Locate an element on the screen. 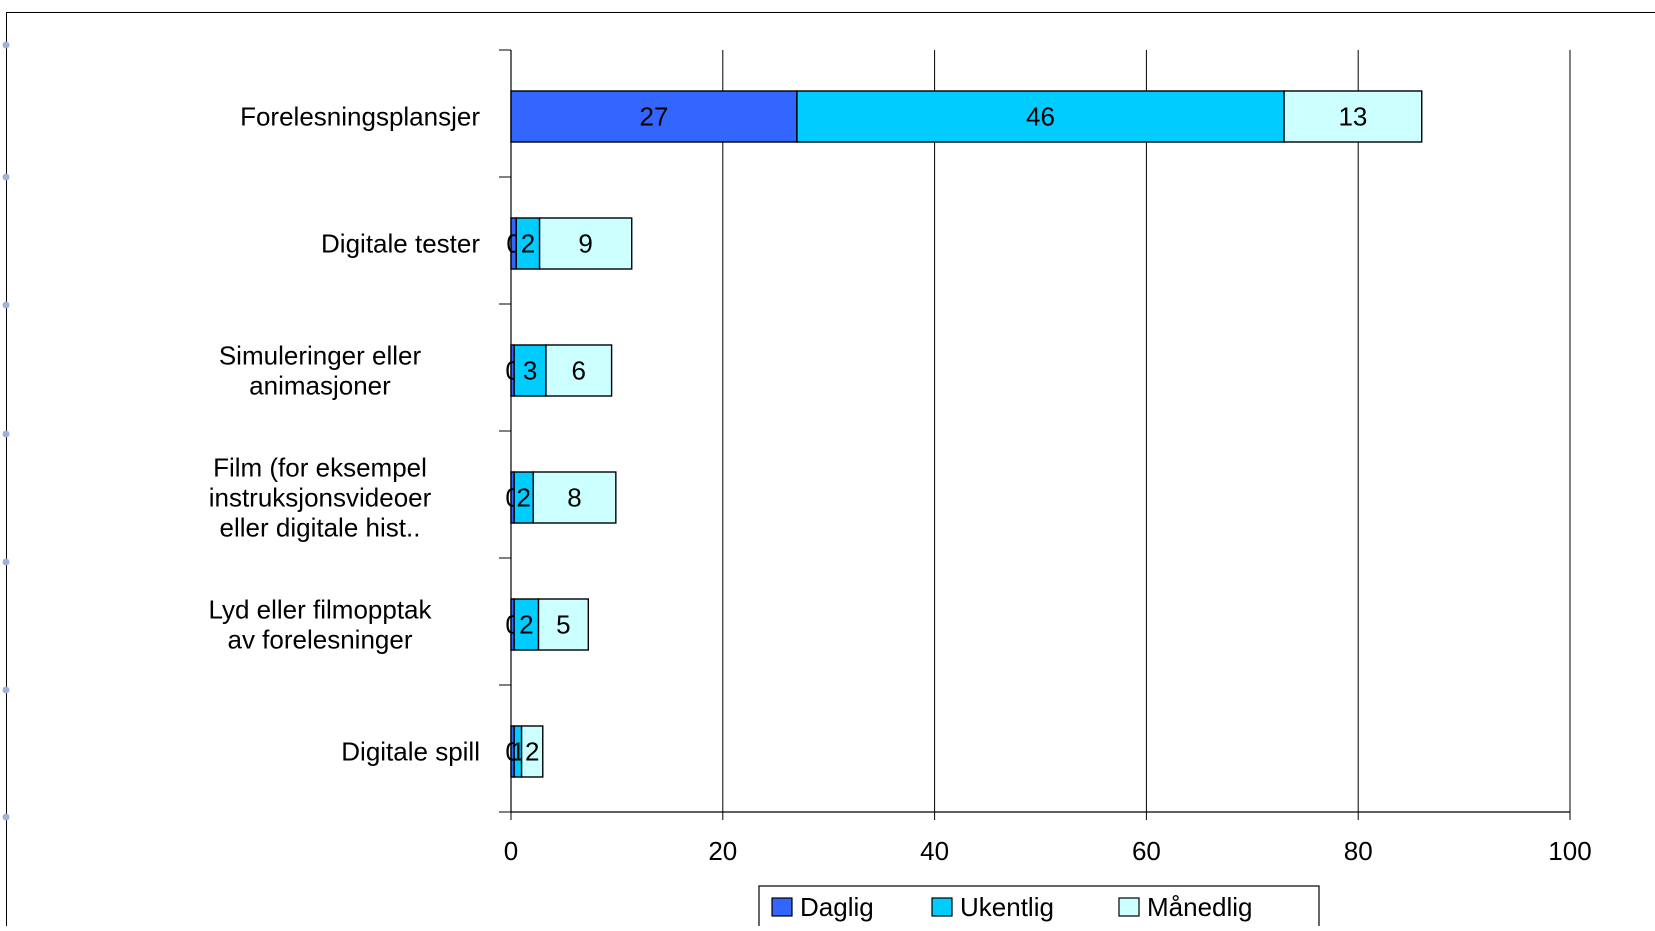  x-tick-label: 100 is located at coordinates (1569, 851).